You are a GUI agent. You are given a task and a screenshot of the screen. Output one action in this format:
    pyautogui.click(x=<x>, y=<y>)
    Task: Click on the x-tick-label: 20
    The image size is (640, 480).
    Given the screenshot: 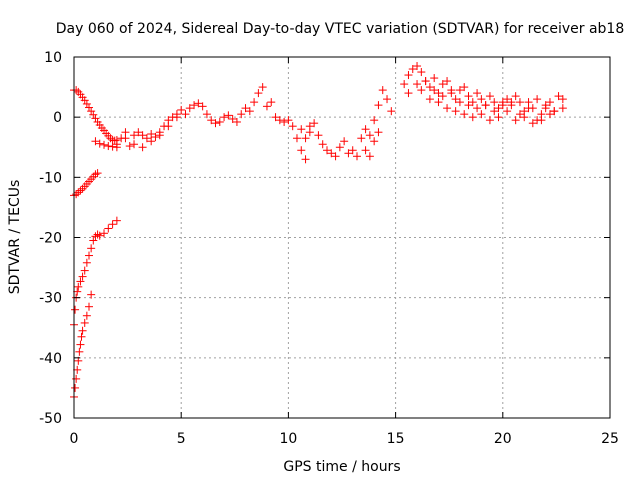 What is the action you would take?
    pyautogui.click(x=503, y=439)
    